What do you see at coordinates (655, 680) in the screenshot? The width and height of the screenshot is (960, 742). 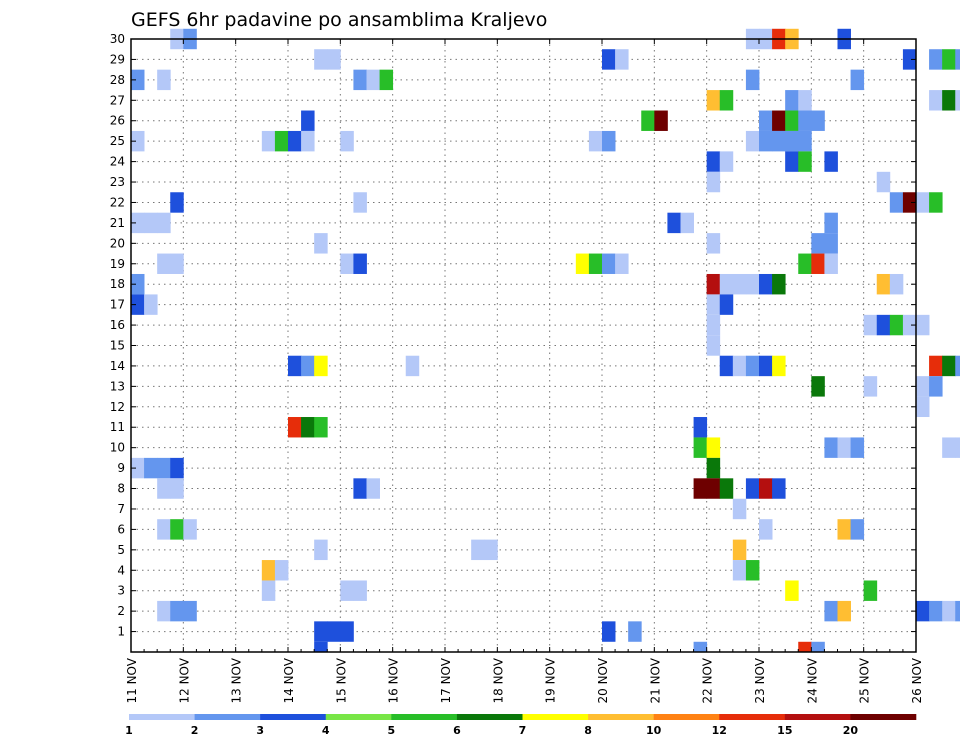 I see `x-tick-label: 21 NOV` at bounding box center [655, 680].